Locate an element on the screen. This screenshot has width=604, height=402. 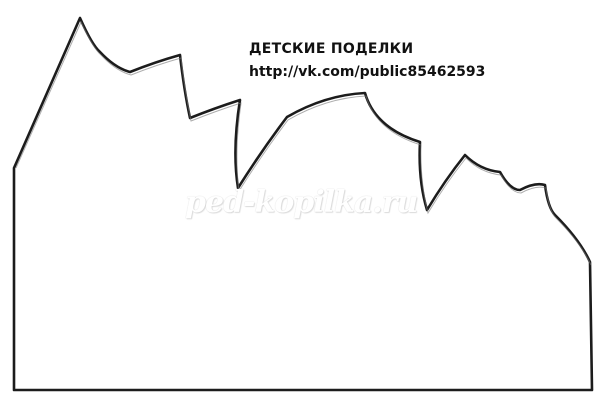
header-title: ДЕТСКИЕ ПОДЕЛКИ is located at coordinates (331, 49).